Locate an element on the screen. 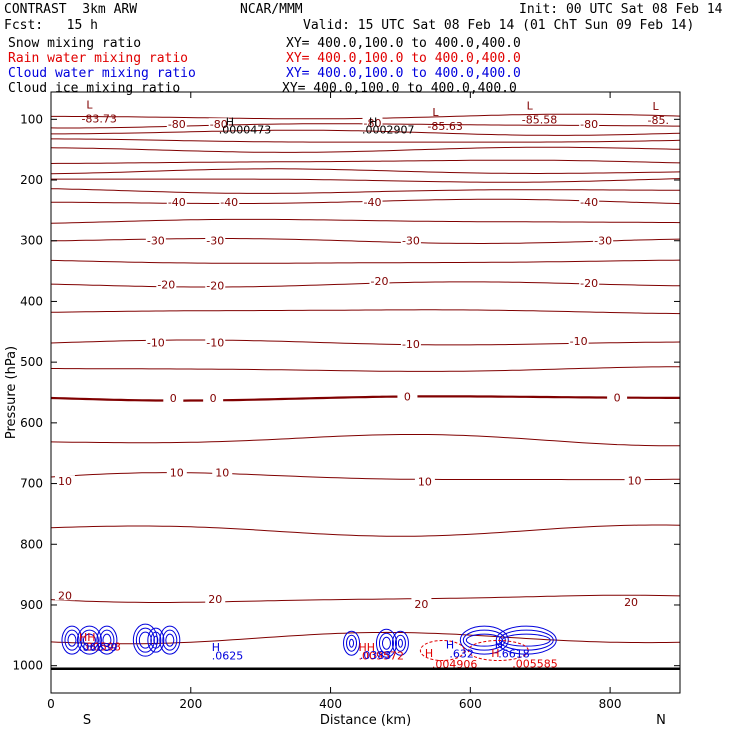  north-label: N is located at coordinates (661, 720).